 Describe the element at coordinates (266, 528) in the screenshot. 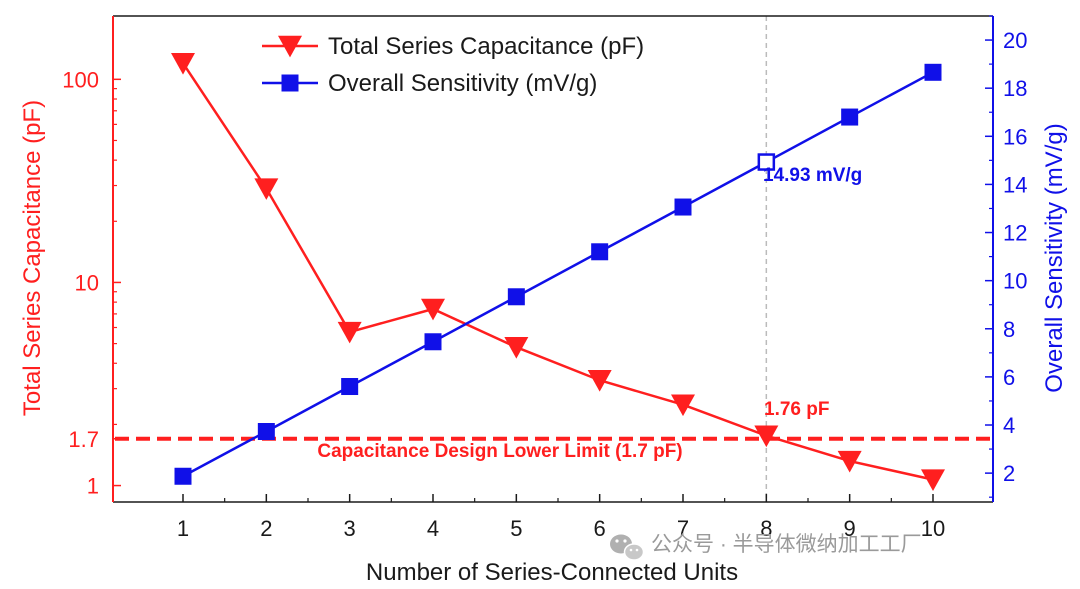

I see `x-tick-label: 2` at that location.